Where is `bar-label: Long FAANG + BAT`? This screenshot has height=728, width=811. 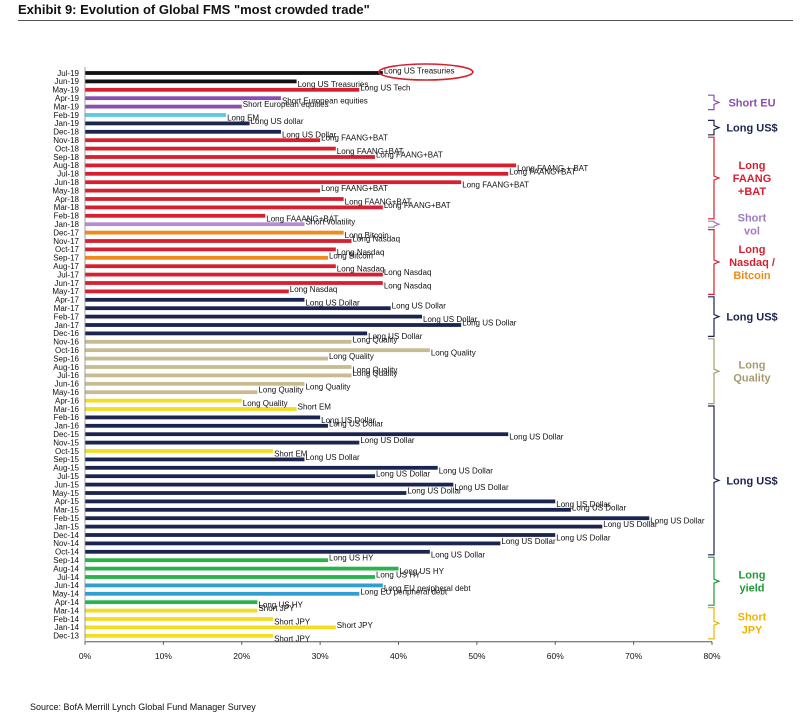 bar-label: Long FAANG + BAT is located at coordinates (552, 168).